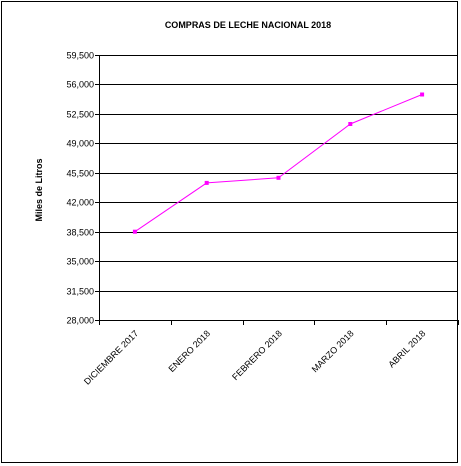  What do you see at coordinates (80, 203) in the screenshot?
I see `y-tick-label: 42,000` at bounding box center [80, 203].